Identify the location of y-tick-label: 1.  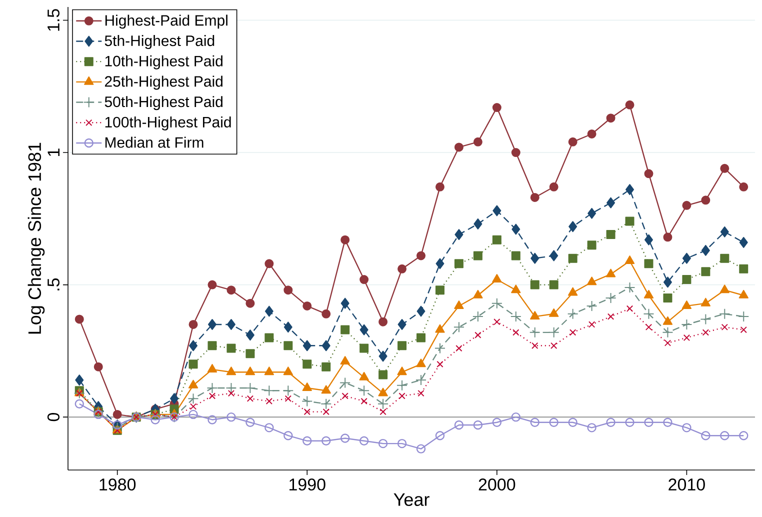
(54, 152).